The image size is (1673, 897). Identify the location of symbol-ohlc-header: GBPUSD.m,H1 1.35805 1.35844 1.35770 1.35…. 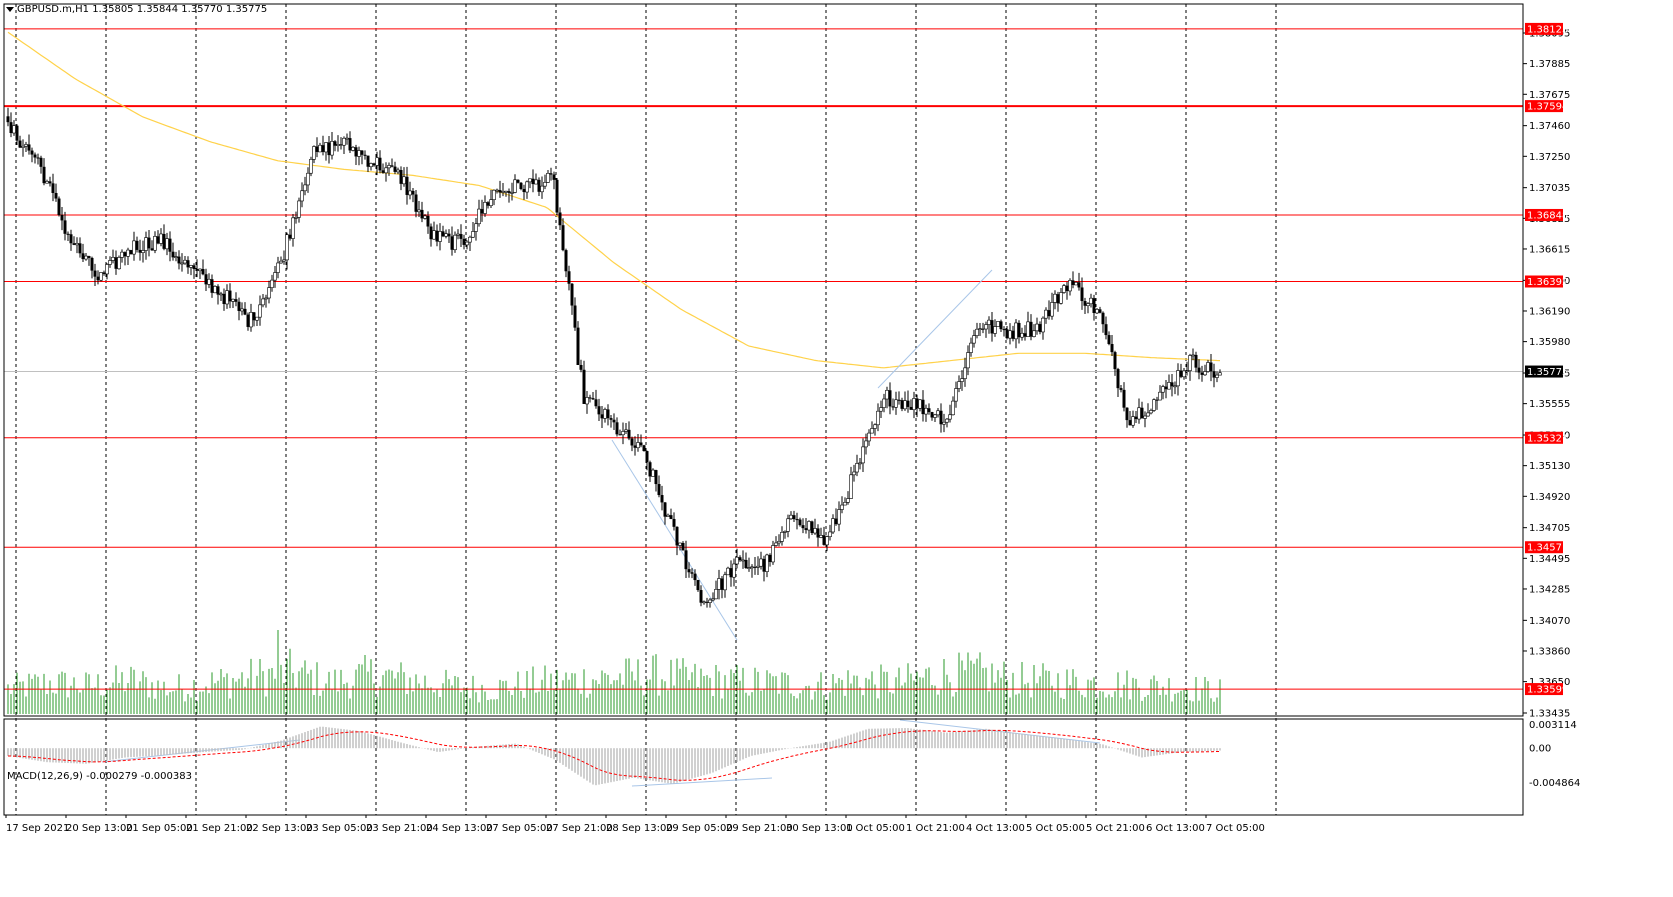
(136, 9).